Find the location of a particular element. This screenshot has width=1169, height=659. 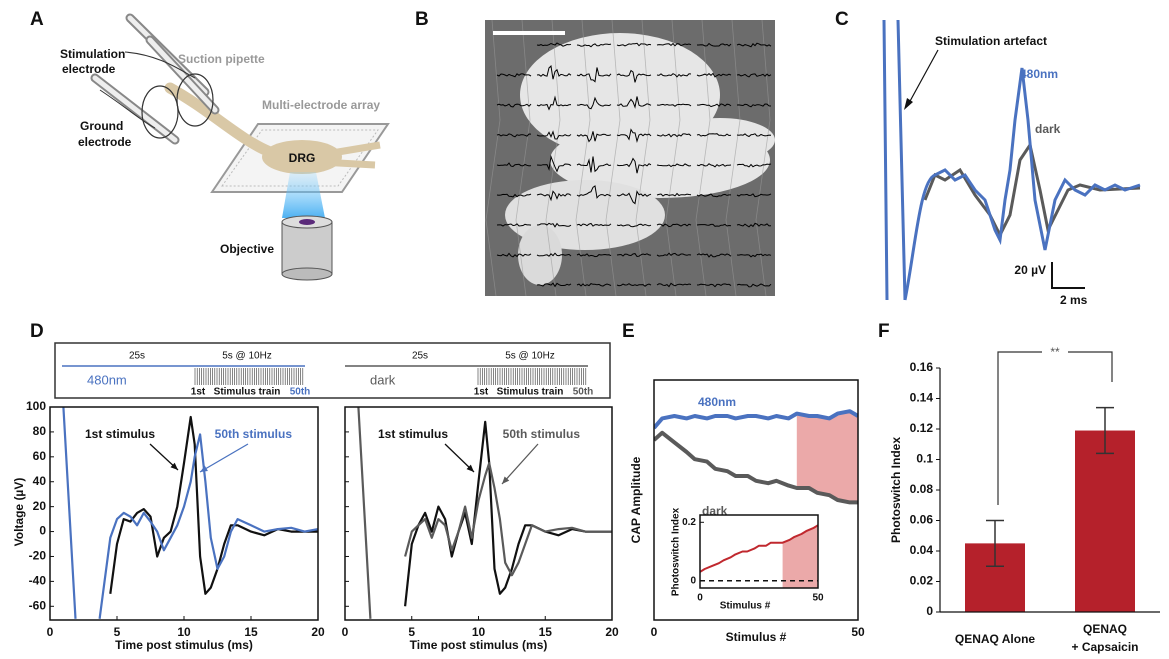

significance: ** is located at coordinates (1055, 352).